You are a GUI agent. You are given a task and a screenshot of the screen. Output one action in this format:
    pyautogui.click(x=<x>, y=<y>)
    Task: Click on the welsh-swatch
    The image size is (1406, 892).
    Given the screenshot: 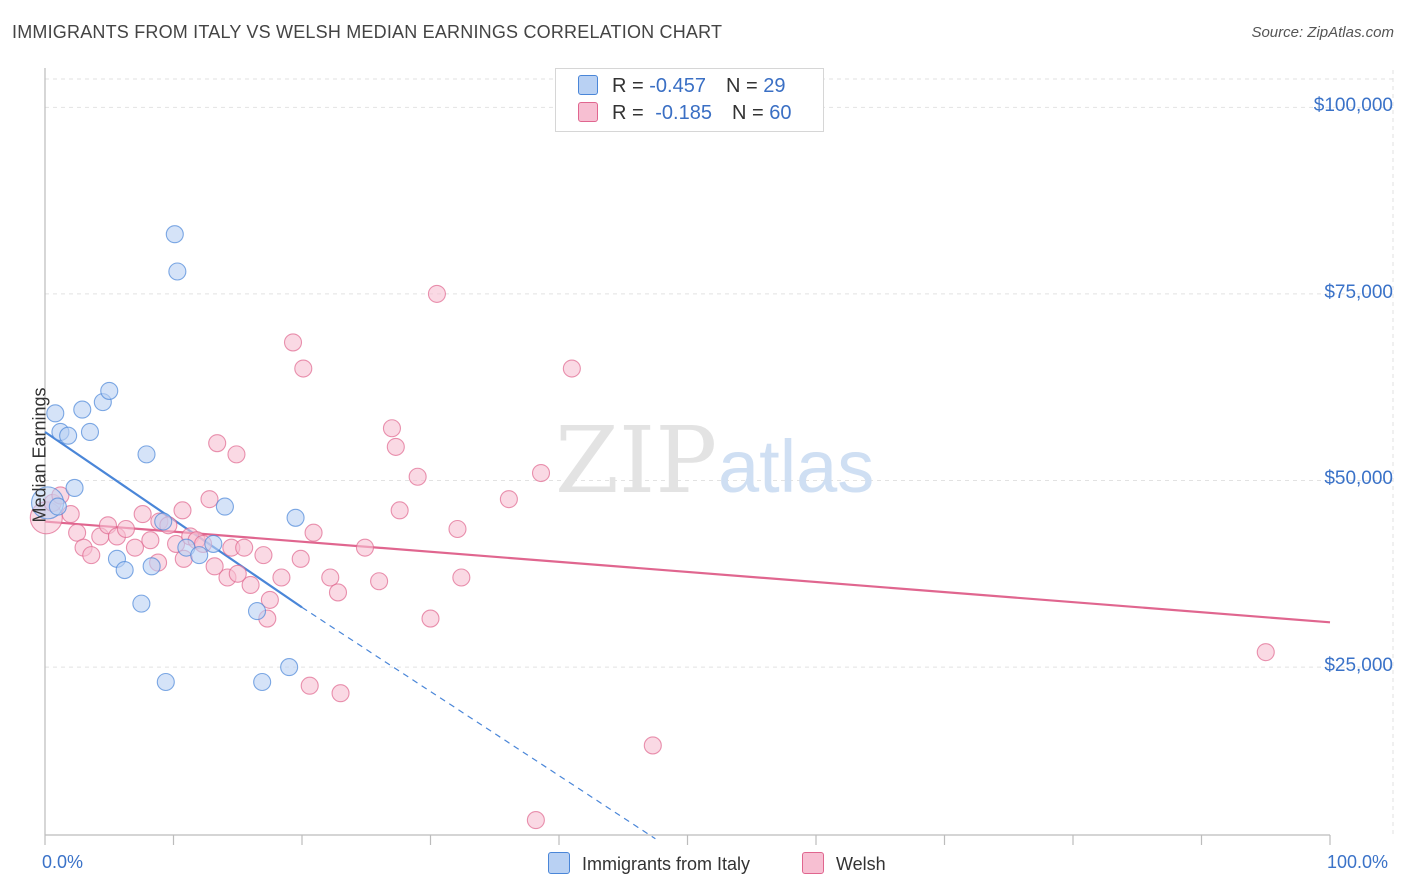 What is the action you would take?
    pyautogui.click(x=588, y=112)
    